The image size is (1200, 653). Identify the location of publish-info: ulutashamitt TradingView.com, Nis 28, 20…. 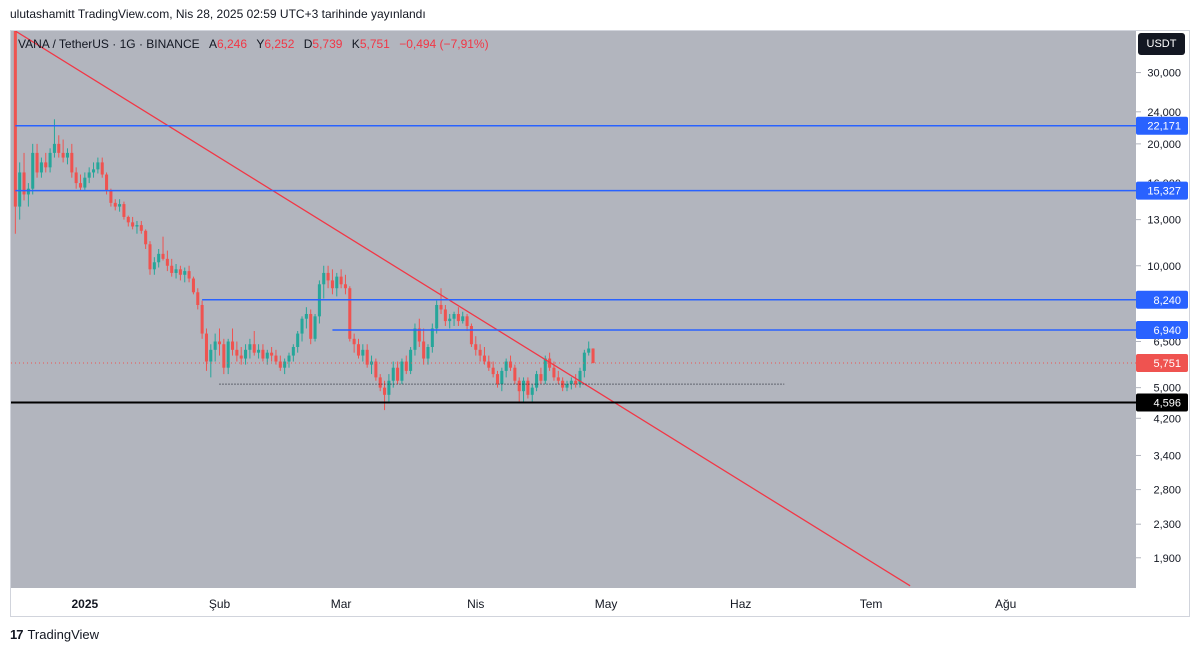
(218, 14).